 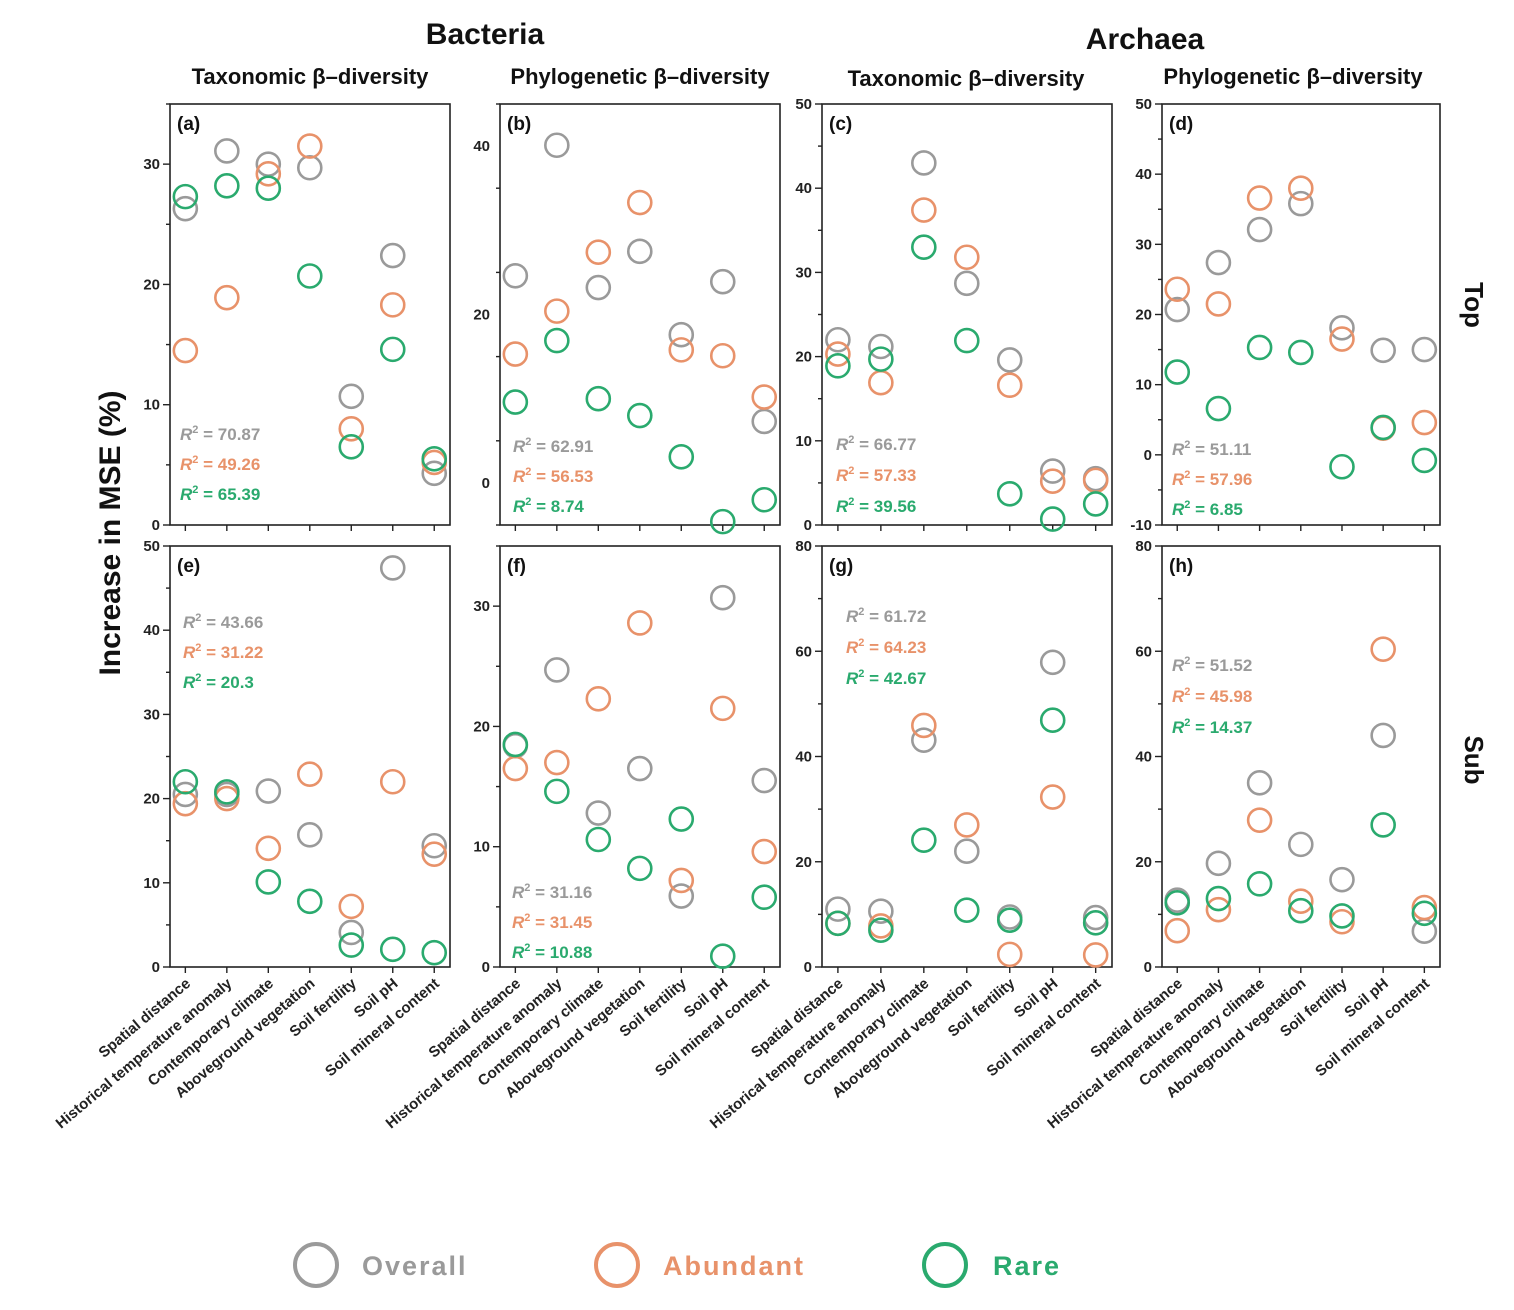 What do you see at coordinates (151, 164) in the screenshot?
I see `y-tick-label: 30` at bounding box center [151, 164].